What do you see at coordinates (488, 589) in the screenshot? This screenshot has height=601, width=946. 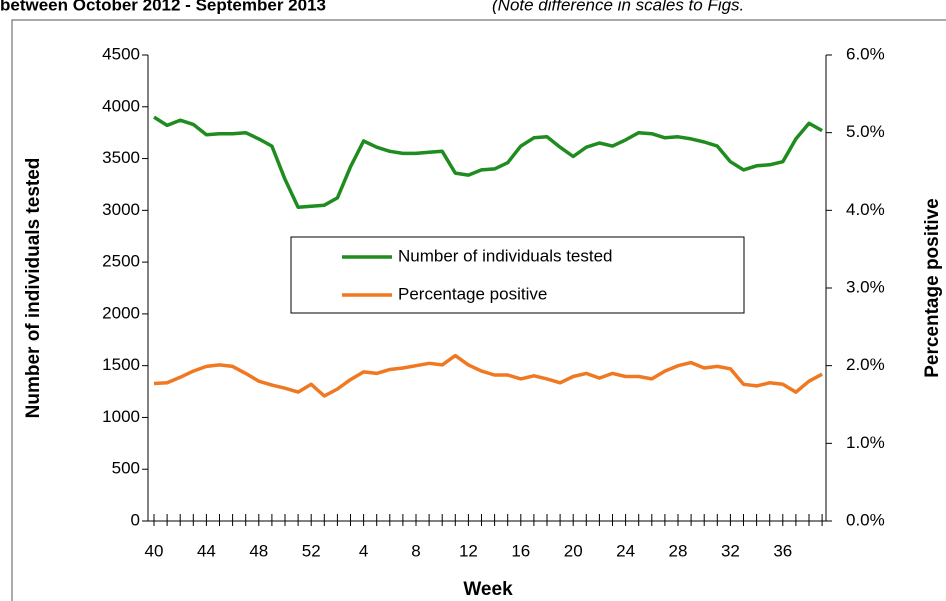 I see `x-axis-label: Week` at bounding box center [488, 589].